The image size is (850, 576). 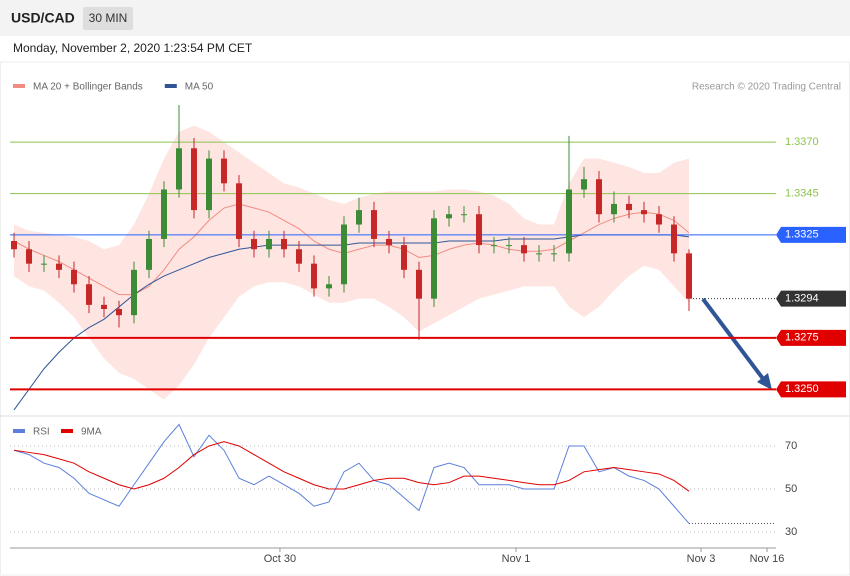 I want to click on legend-label: 9MA, so click(x=91, y=432).